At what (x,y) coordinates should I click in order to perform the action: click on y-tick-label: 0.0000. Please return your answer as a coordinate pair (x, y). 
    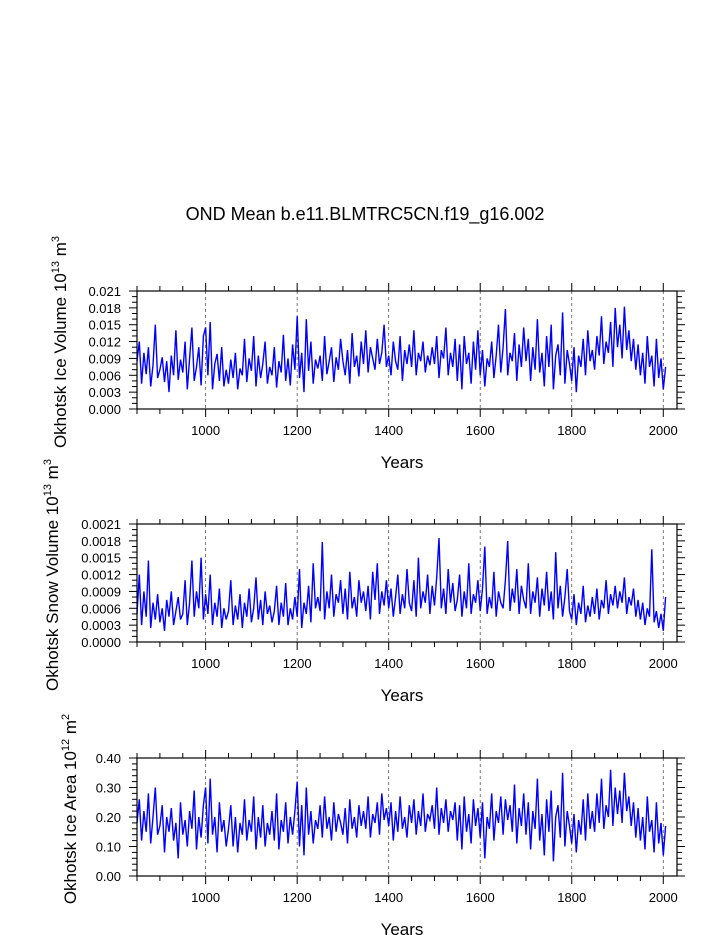
    Looking at the image, I should click on (101, 642).